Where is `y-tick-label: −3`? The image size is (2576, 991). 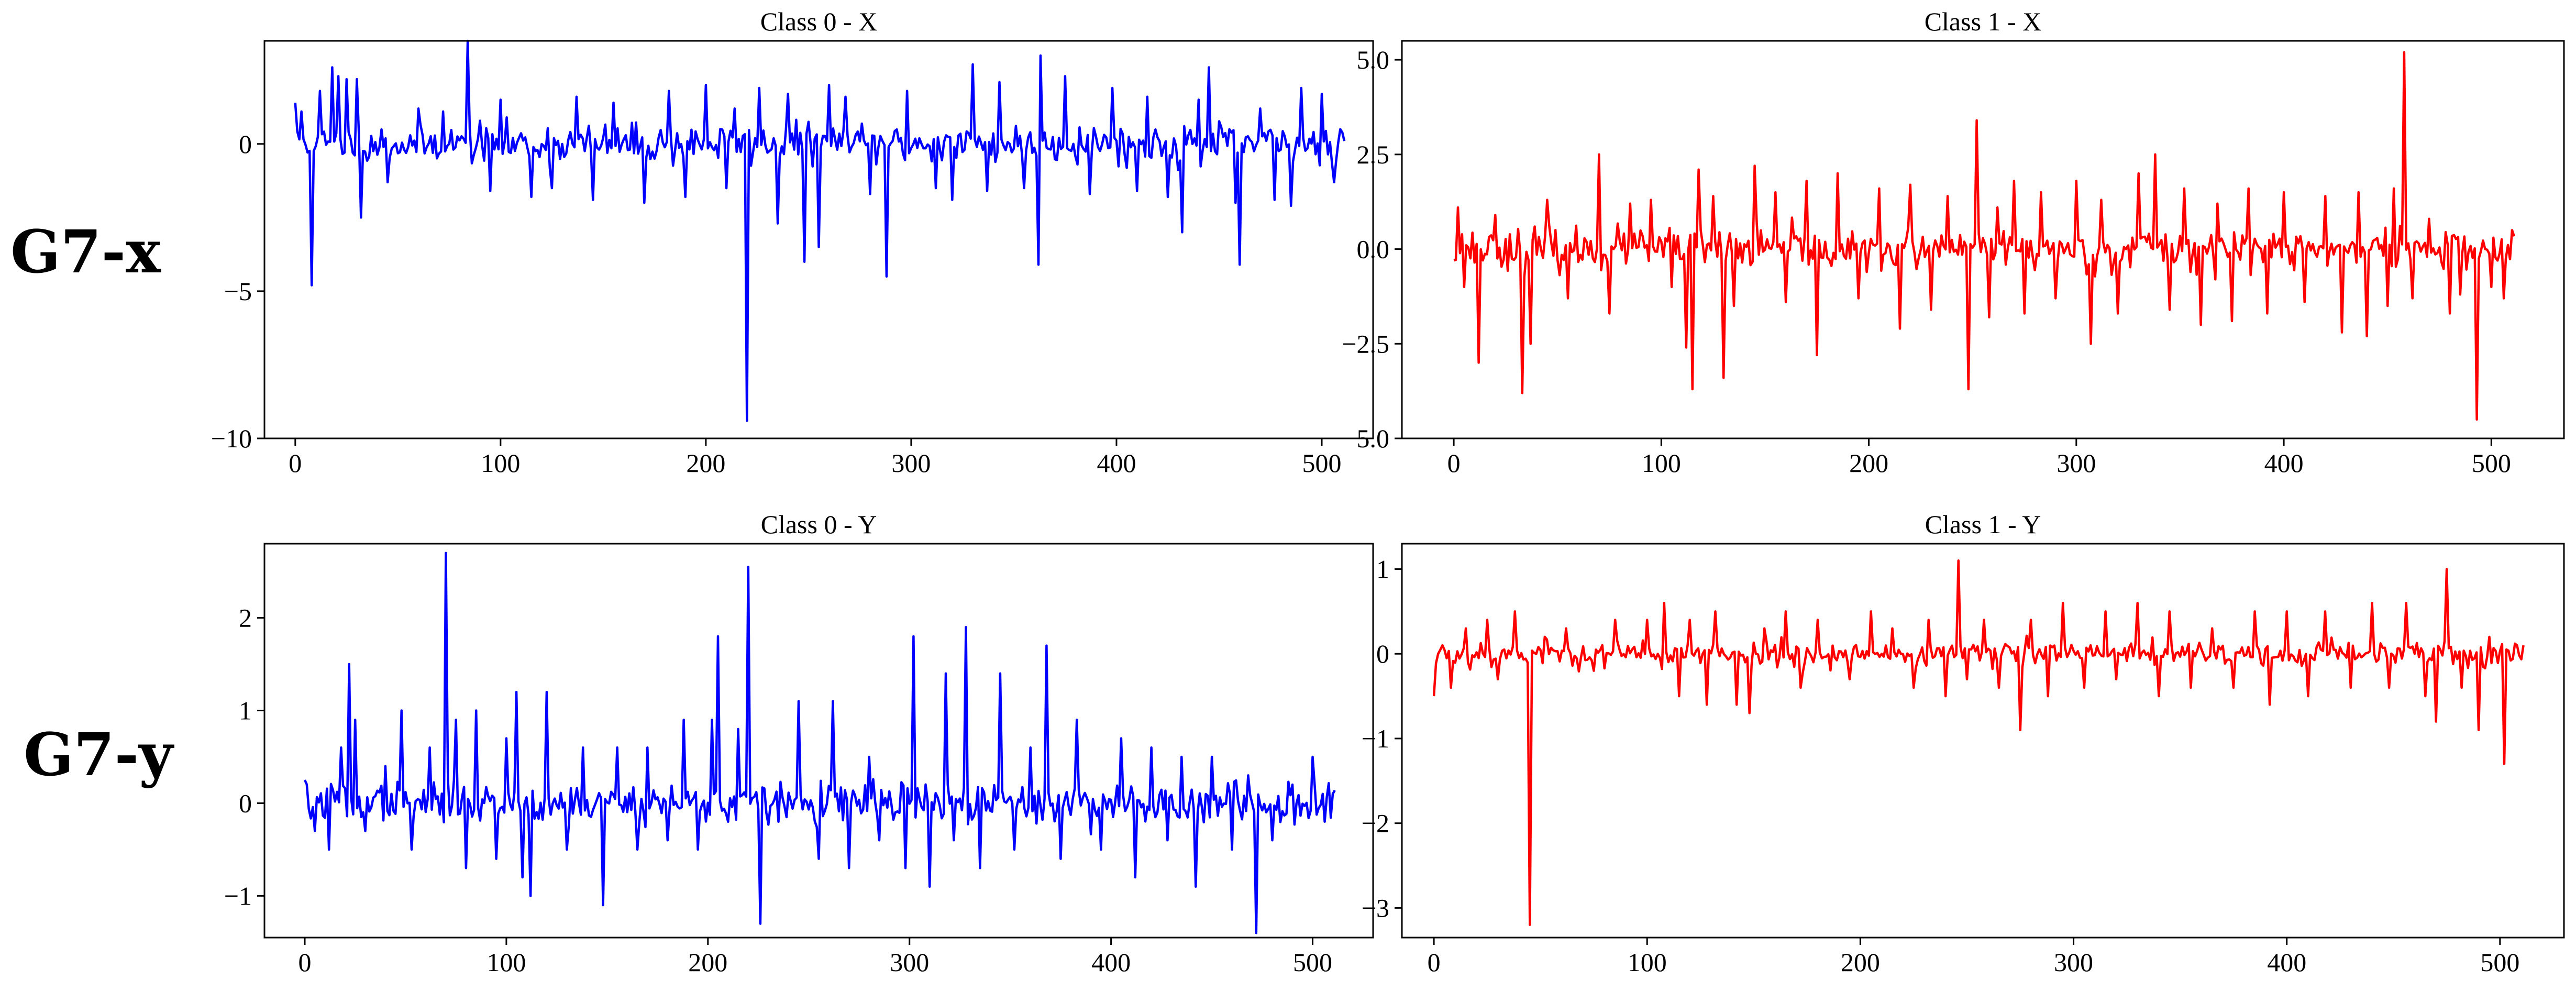 y-tick-label: −3 is located at coordinates (1375, 907).